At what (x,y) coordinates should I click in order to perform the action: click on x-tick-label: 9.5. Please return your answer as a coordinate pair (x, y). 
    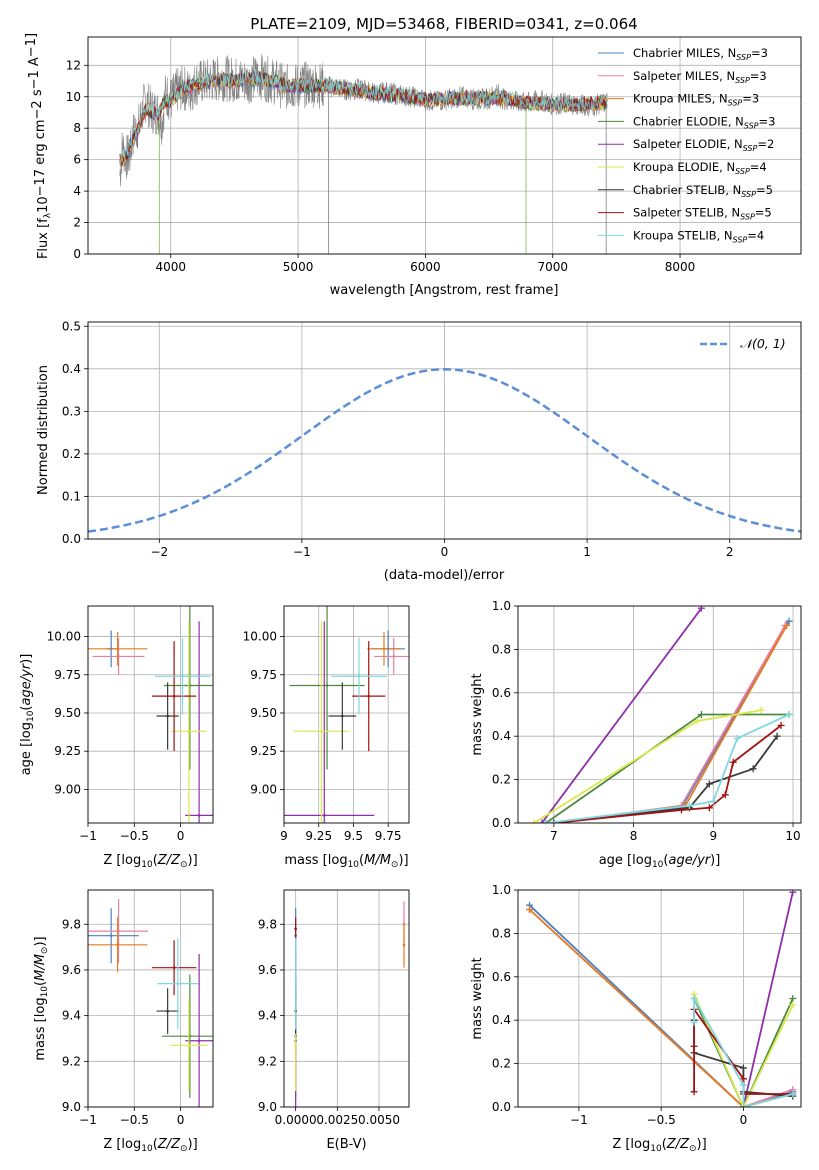
    Looking at the image, I should click on (353, 836).